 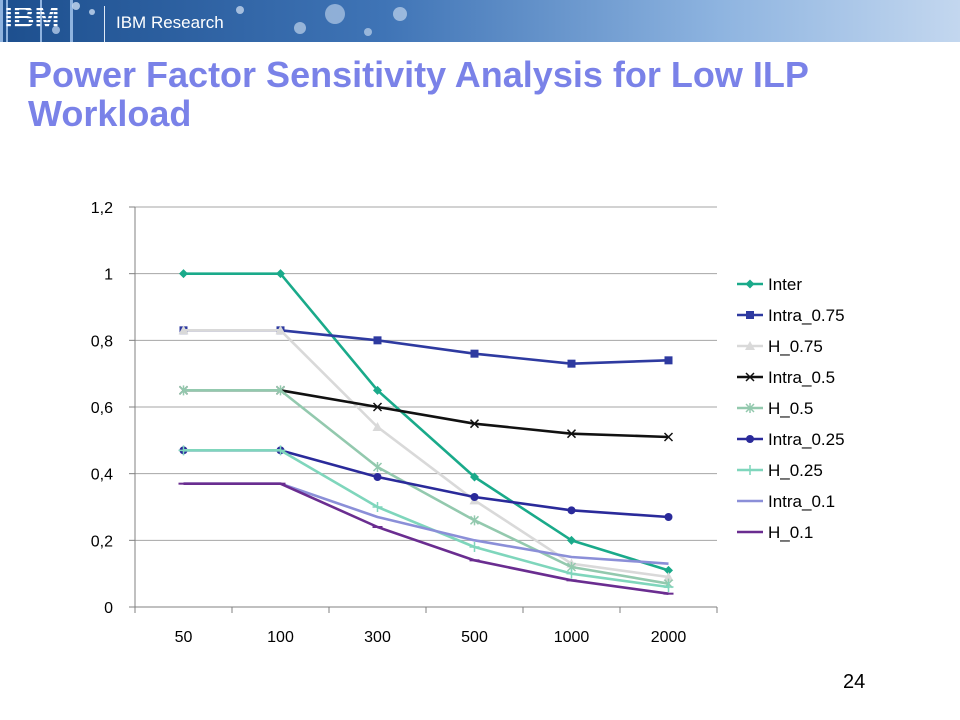 I want to click on legend-label: H_0.5, so click(x=790, y=408).